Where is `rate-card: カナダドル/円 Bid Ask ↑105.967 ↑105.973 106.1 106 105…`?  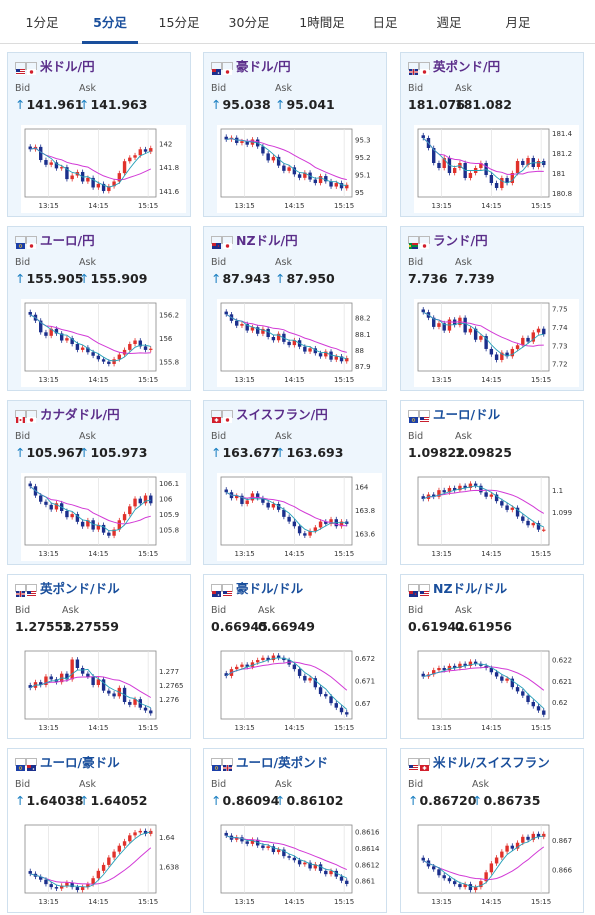
rate-card: カナダドル/円 Bid Ask ↑105.967 ↑105.973 106.1 106 105… is located at coordinates (99, 482).